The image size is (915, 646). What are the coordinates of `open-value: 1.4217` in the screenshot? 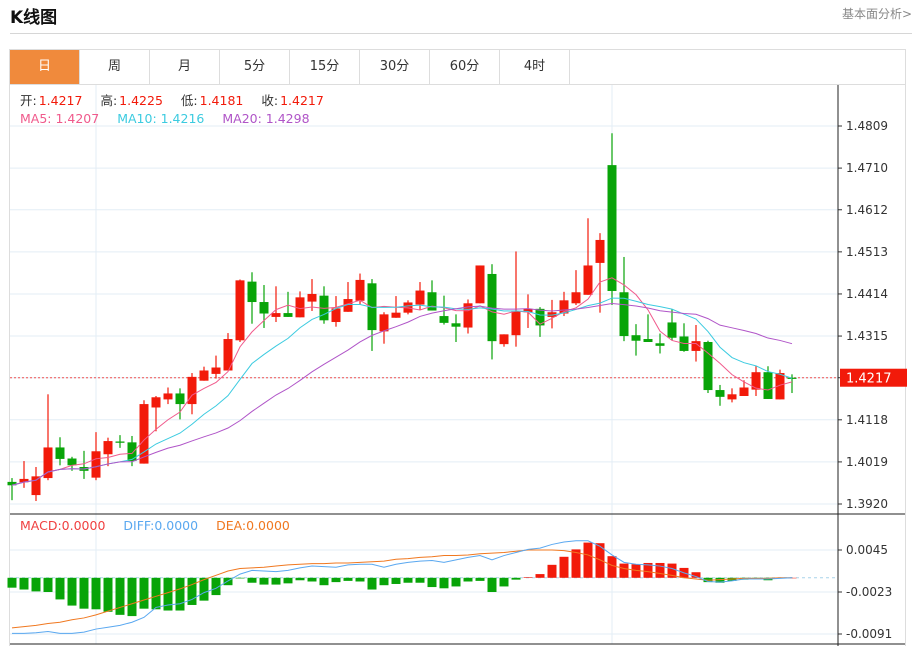 It's located at (60, 100).